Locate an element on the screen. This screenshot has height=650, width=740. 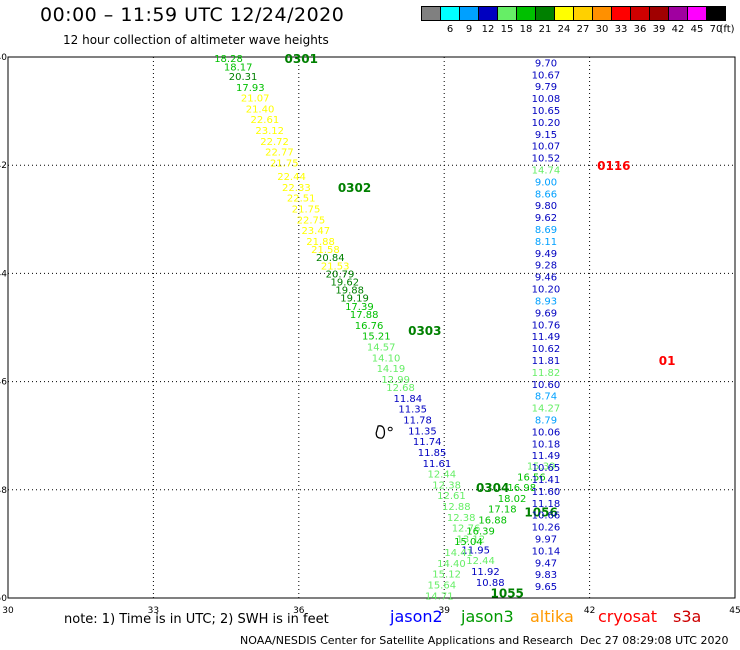
wave-height-label: 15.21 is located at coordinates (376, 337).